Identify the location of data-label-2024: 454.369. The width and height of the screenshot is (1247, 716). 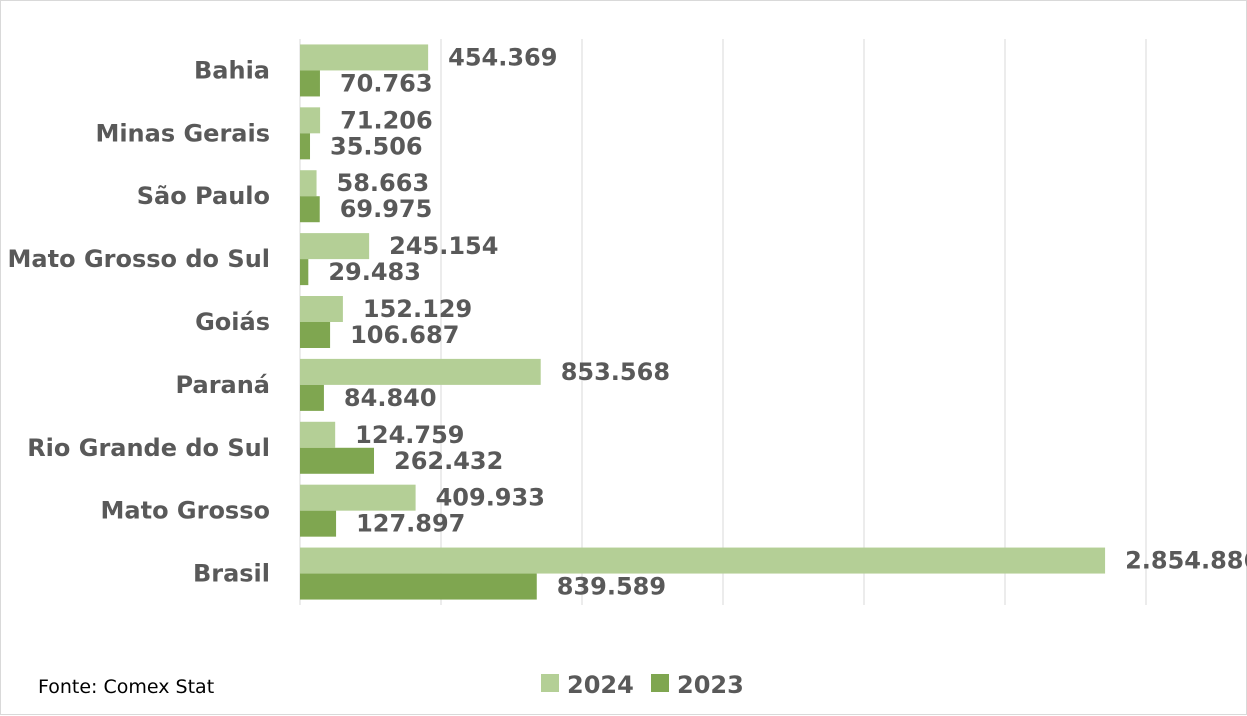
(502, 57).